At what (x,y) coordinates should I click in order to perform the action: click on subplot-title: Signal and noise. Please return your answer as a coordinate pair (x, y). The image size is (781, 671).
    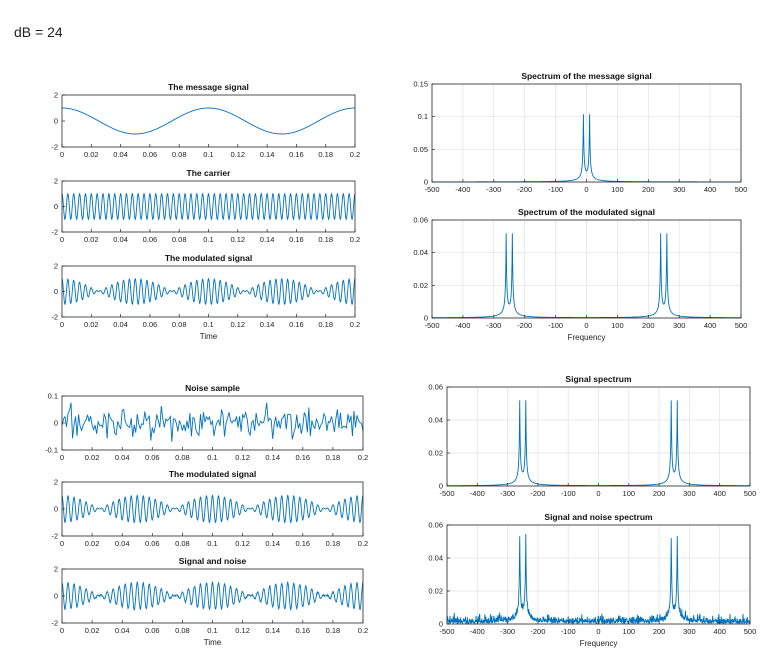
    Looking at the image, I should click on (213, 561).